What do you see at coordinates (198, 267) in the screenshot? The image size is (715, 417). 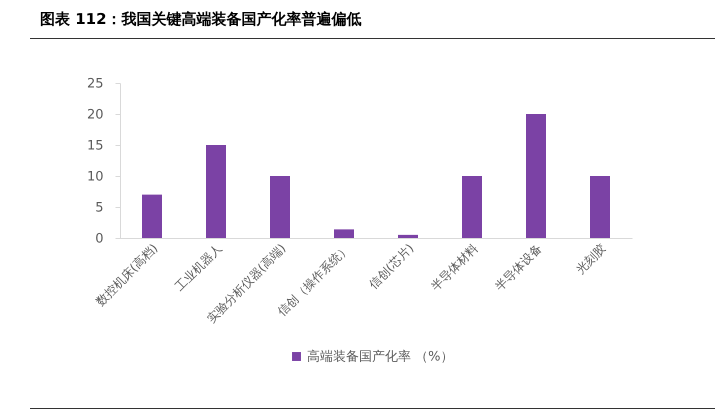 I see `x-tick-label: 工业机器人` at bounding box center [198, 267].